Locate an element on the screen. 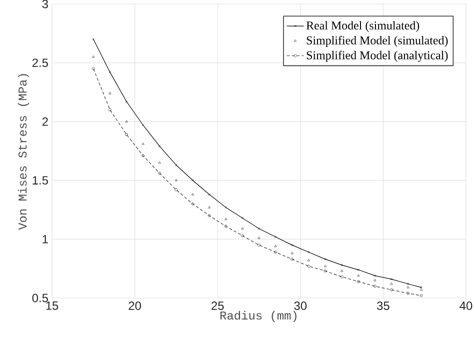 This screenshot has width=474, height=342. y-axis-title: Von Mises Stress (MPa) is located at coordinates (24, 152).